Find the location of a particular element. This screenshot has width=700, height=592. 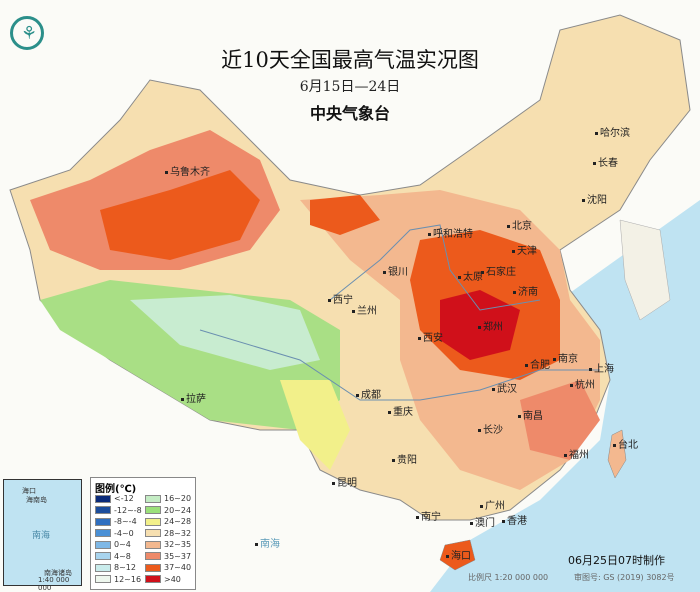

legend-item: 8~12 is located at coordinates (115, 567).